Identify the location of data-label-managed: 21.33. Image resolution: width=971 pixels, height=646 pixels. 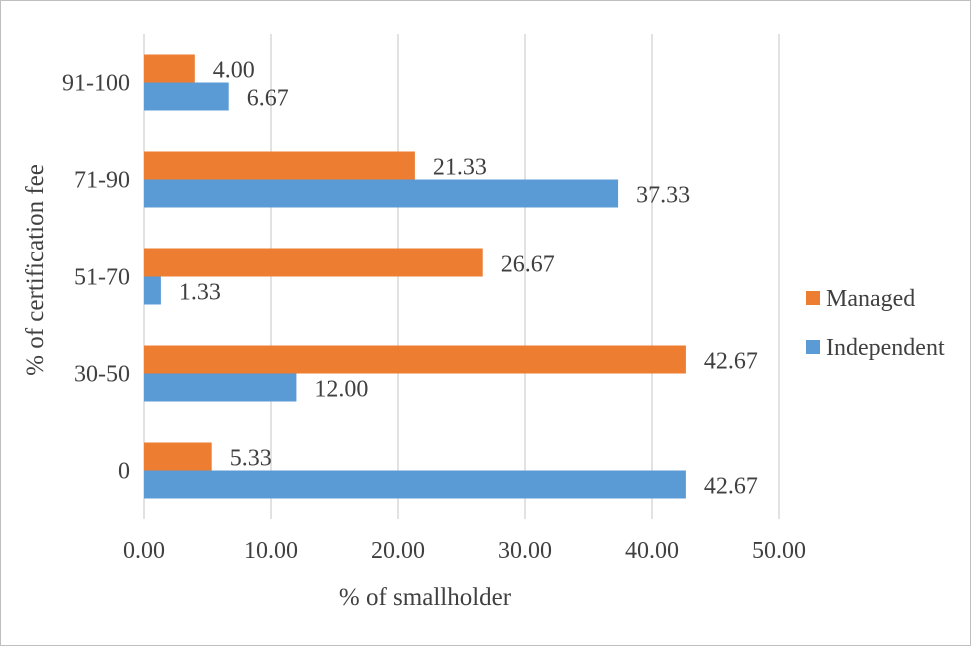
(460, 168).